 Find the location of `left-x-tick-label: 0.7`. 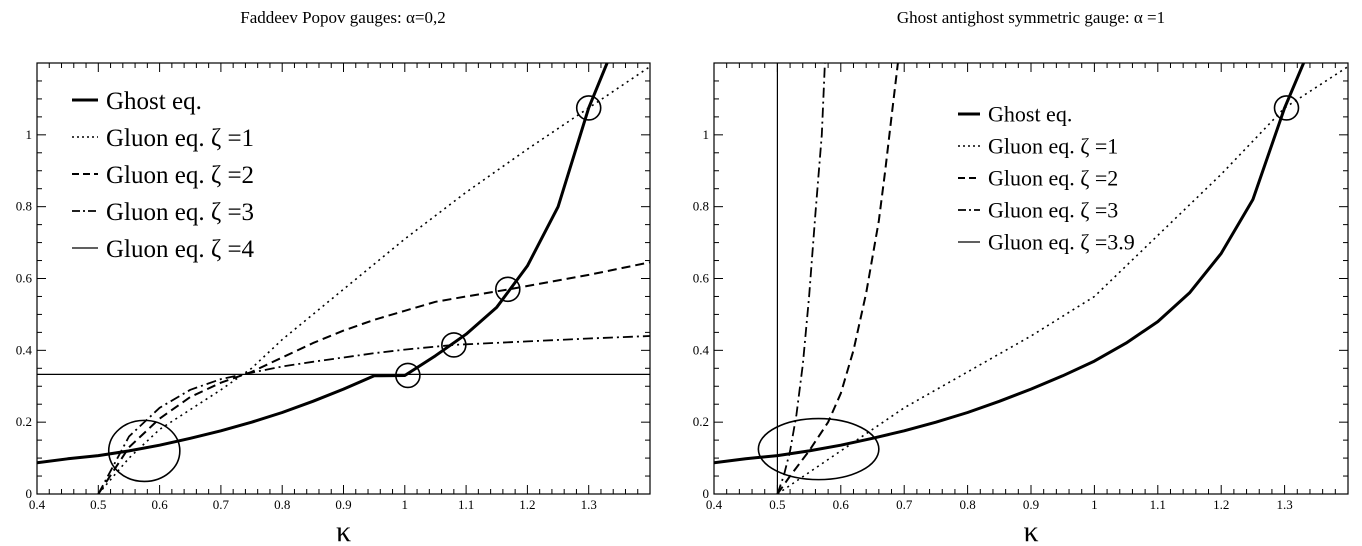

left-x-tick-label: 0.7 is located at coordinates (221, 504).